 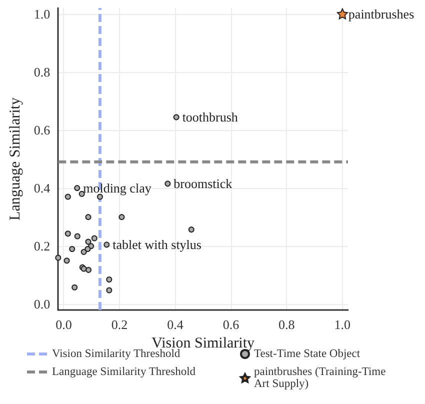 What do you see at coordinates (342, 324) in the screenshot?
I see `x-tick-label: 1.0` at bounding box center [342, 324].